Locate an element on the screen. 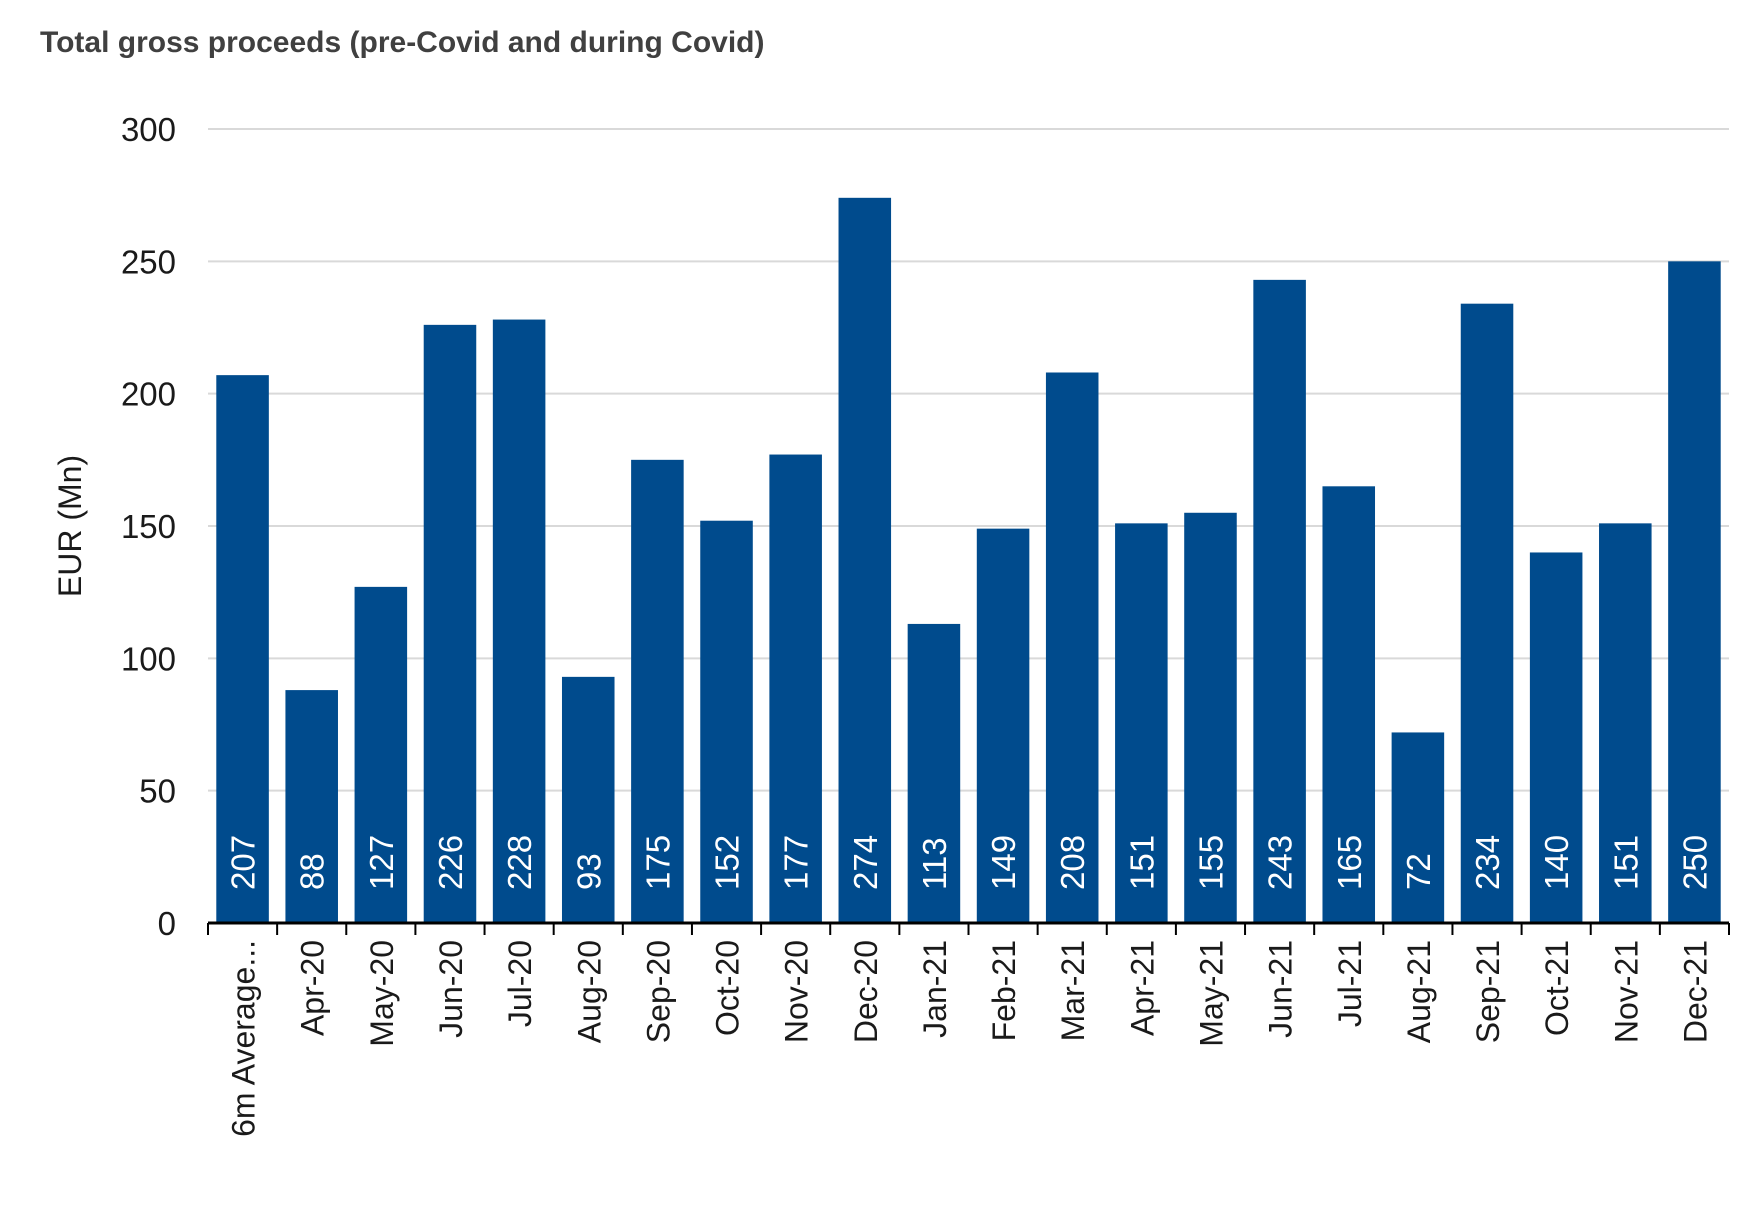 This screenshot has width=1764, height=1212. y-tick-label: 0 is located at coordinates (167, 923).